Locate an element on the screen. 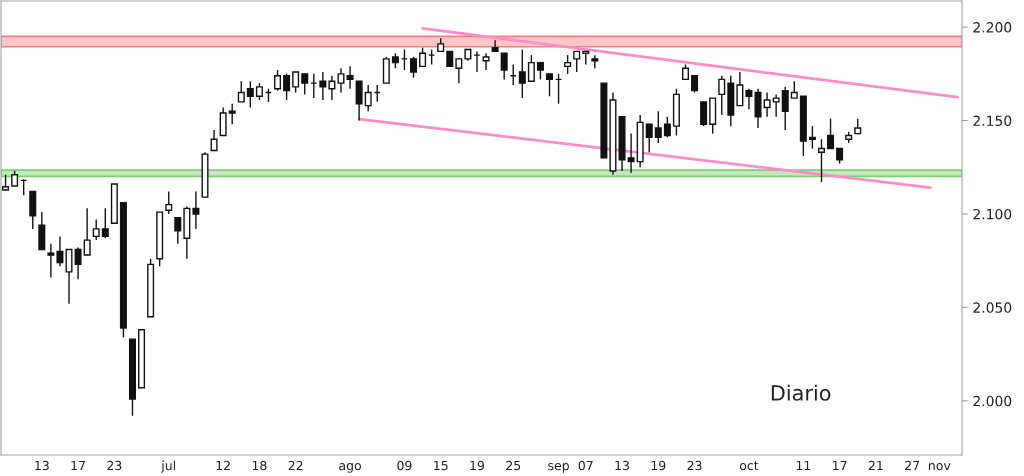 Image resolution: width=1024 pixels, height=476 pixels. annotation: Diario is located at coordinates (801, 392).